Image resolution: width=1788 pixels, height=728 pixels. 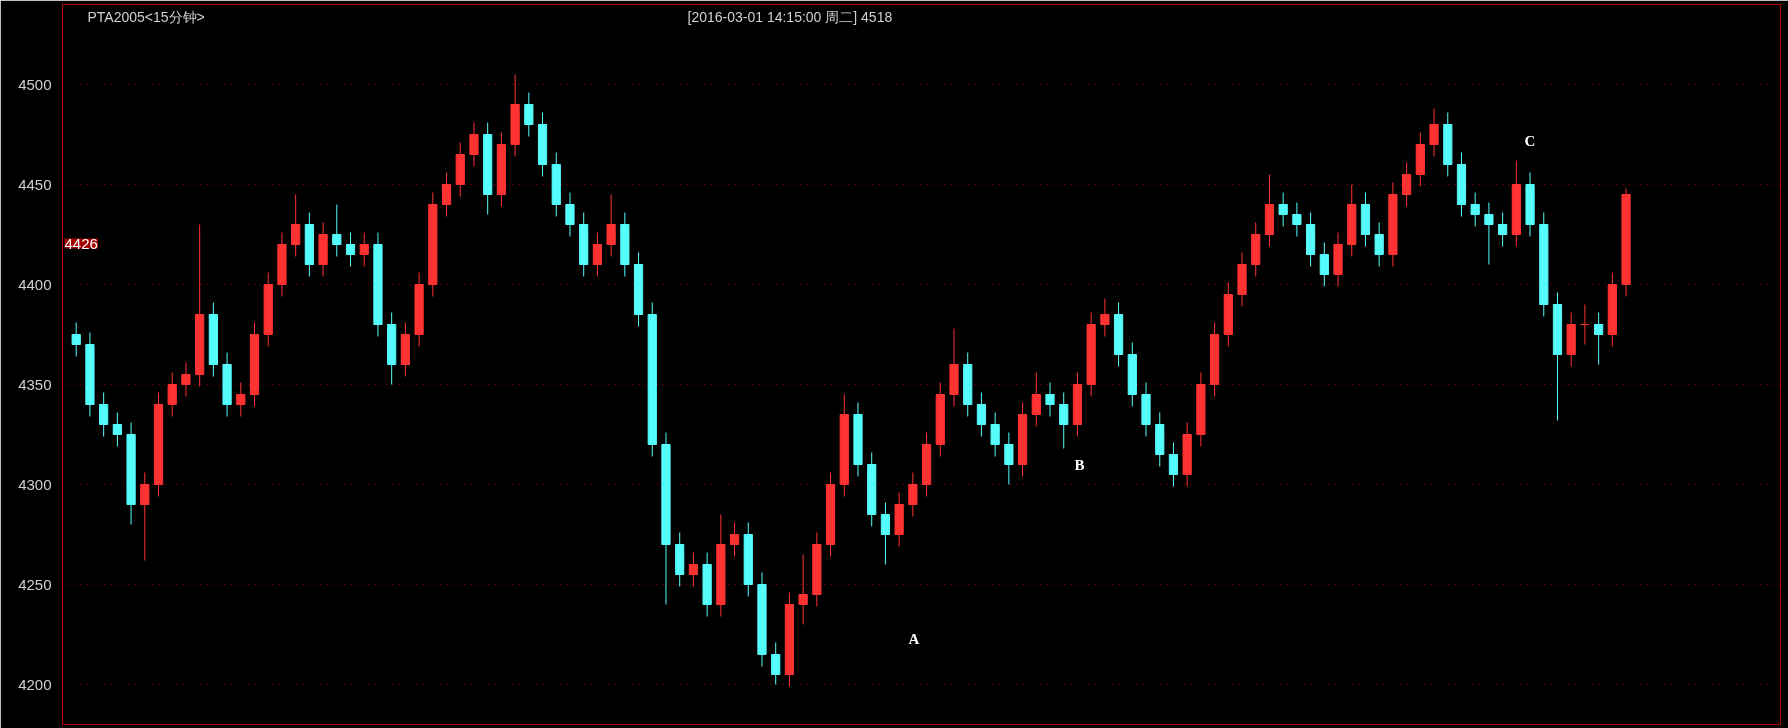 What do you see at coordinates (35, 284) in the screenshot?
I see `y-tick-label: 4400` at bounding box center [35, 284].